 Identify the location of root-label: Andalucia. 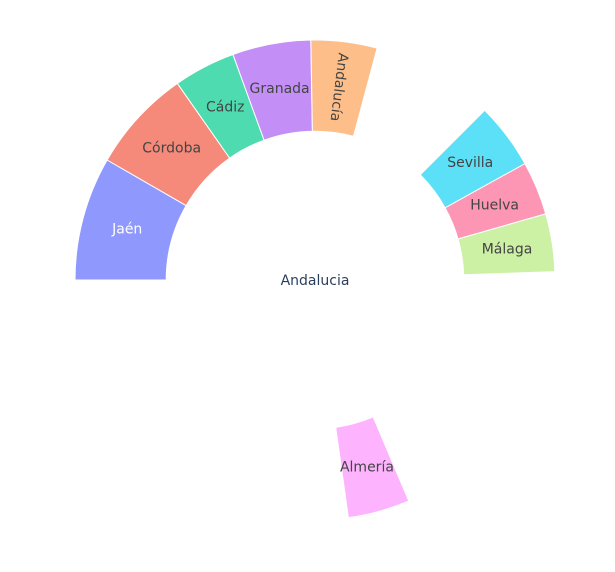
(315, 281).